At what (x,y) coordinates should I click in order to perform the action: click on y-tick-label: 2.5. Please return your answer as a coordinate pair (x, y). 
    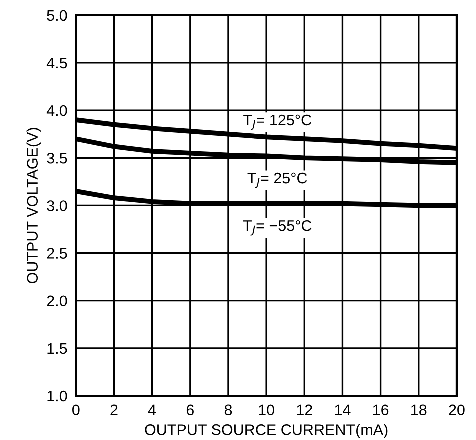
    Looking at the image, I should click on (57, 253).